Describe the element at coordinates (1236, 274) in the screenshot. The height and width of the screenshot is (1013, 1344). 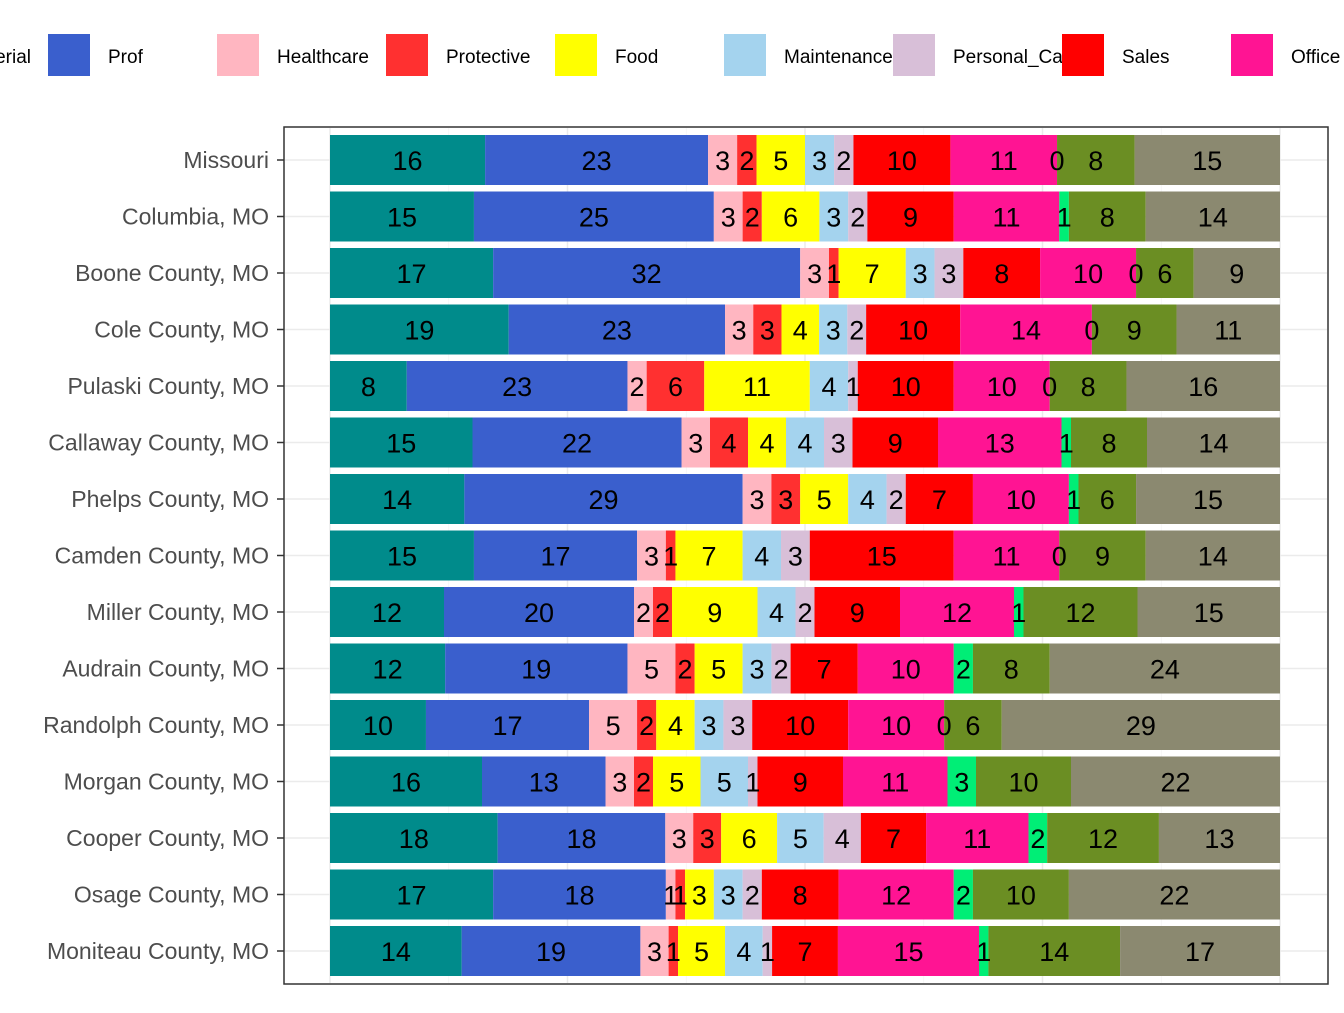
I see `data-label: 9` at that location.